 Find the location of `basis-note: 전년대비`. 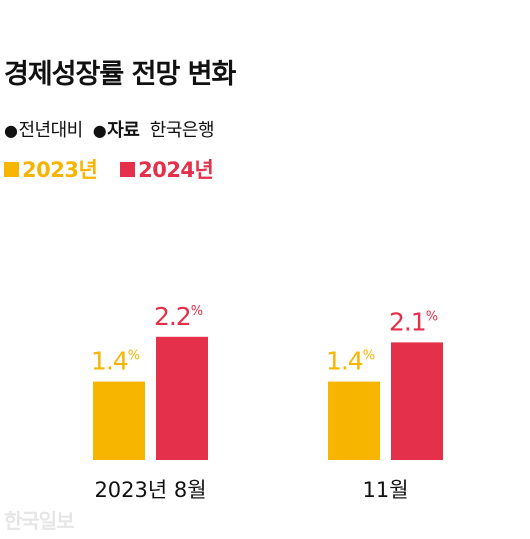

basis-note: 전년대비 is located at coordinates (50, 130).